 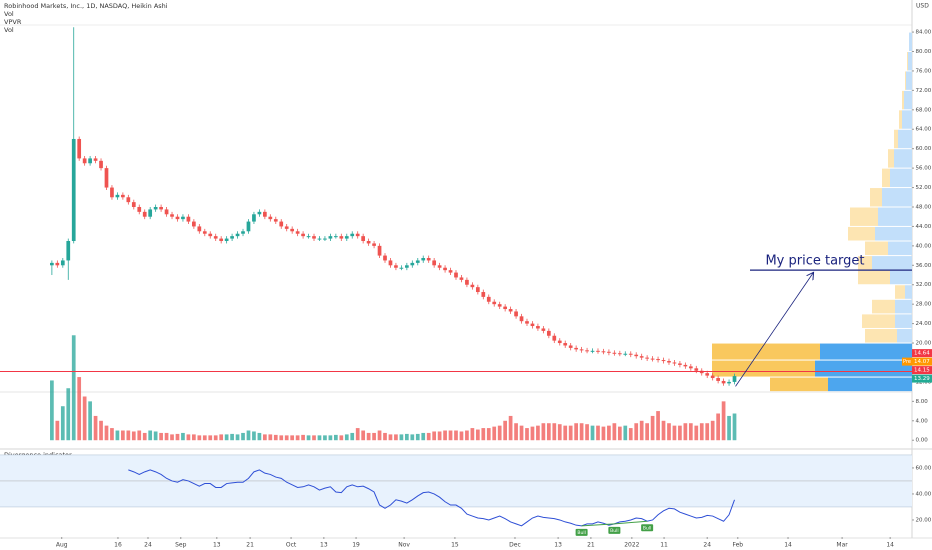 I want to click on y-tick-label: 32.00, so click(x=924, y=285).